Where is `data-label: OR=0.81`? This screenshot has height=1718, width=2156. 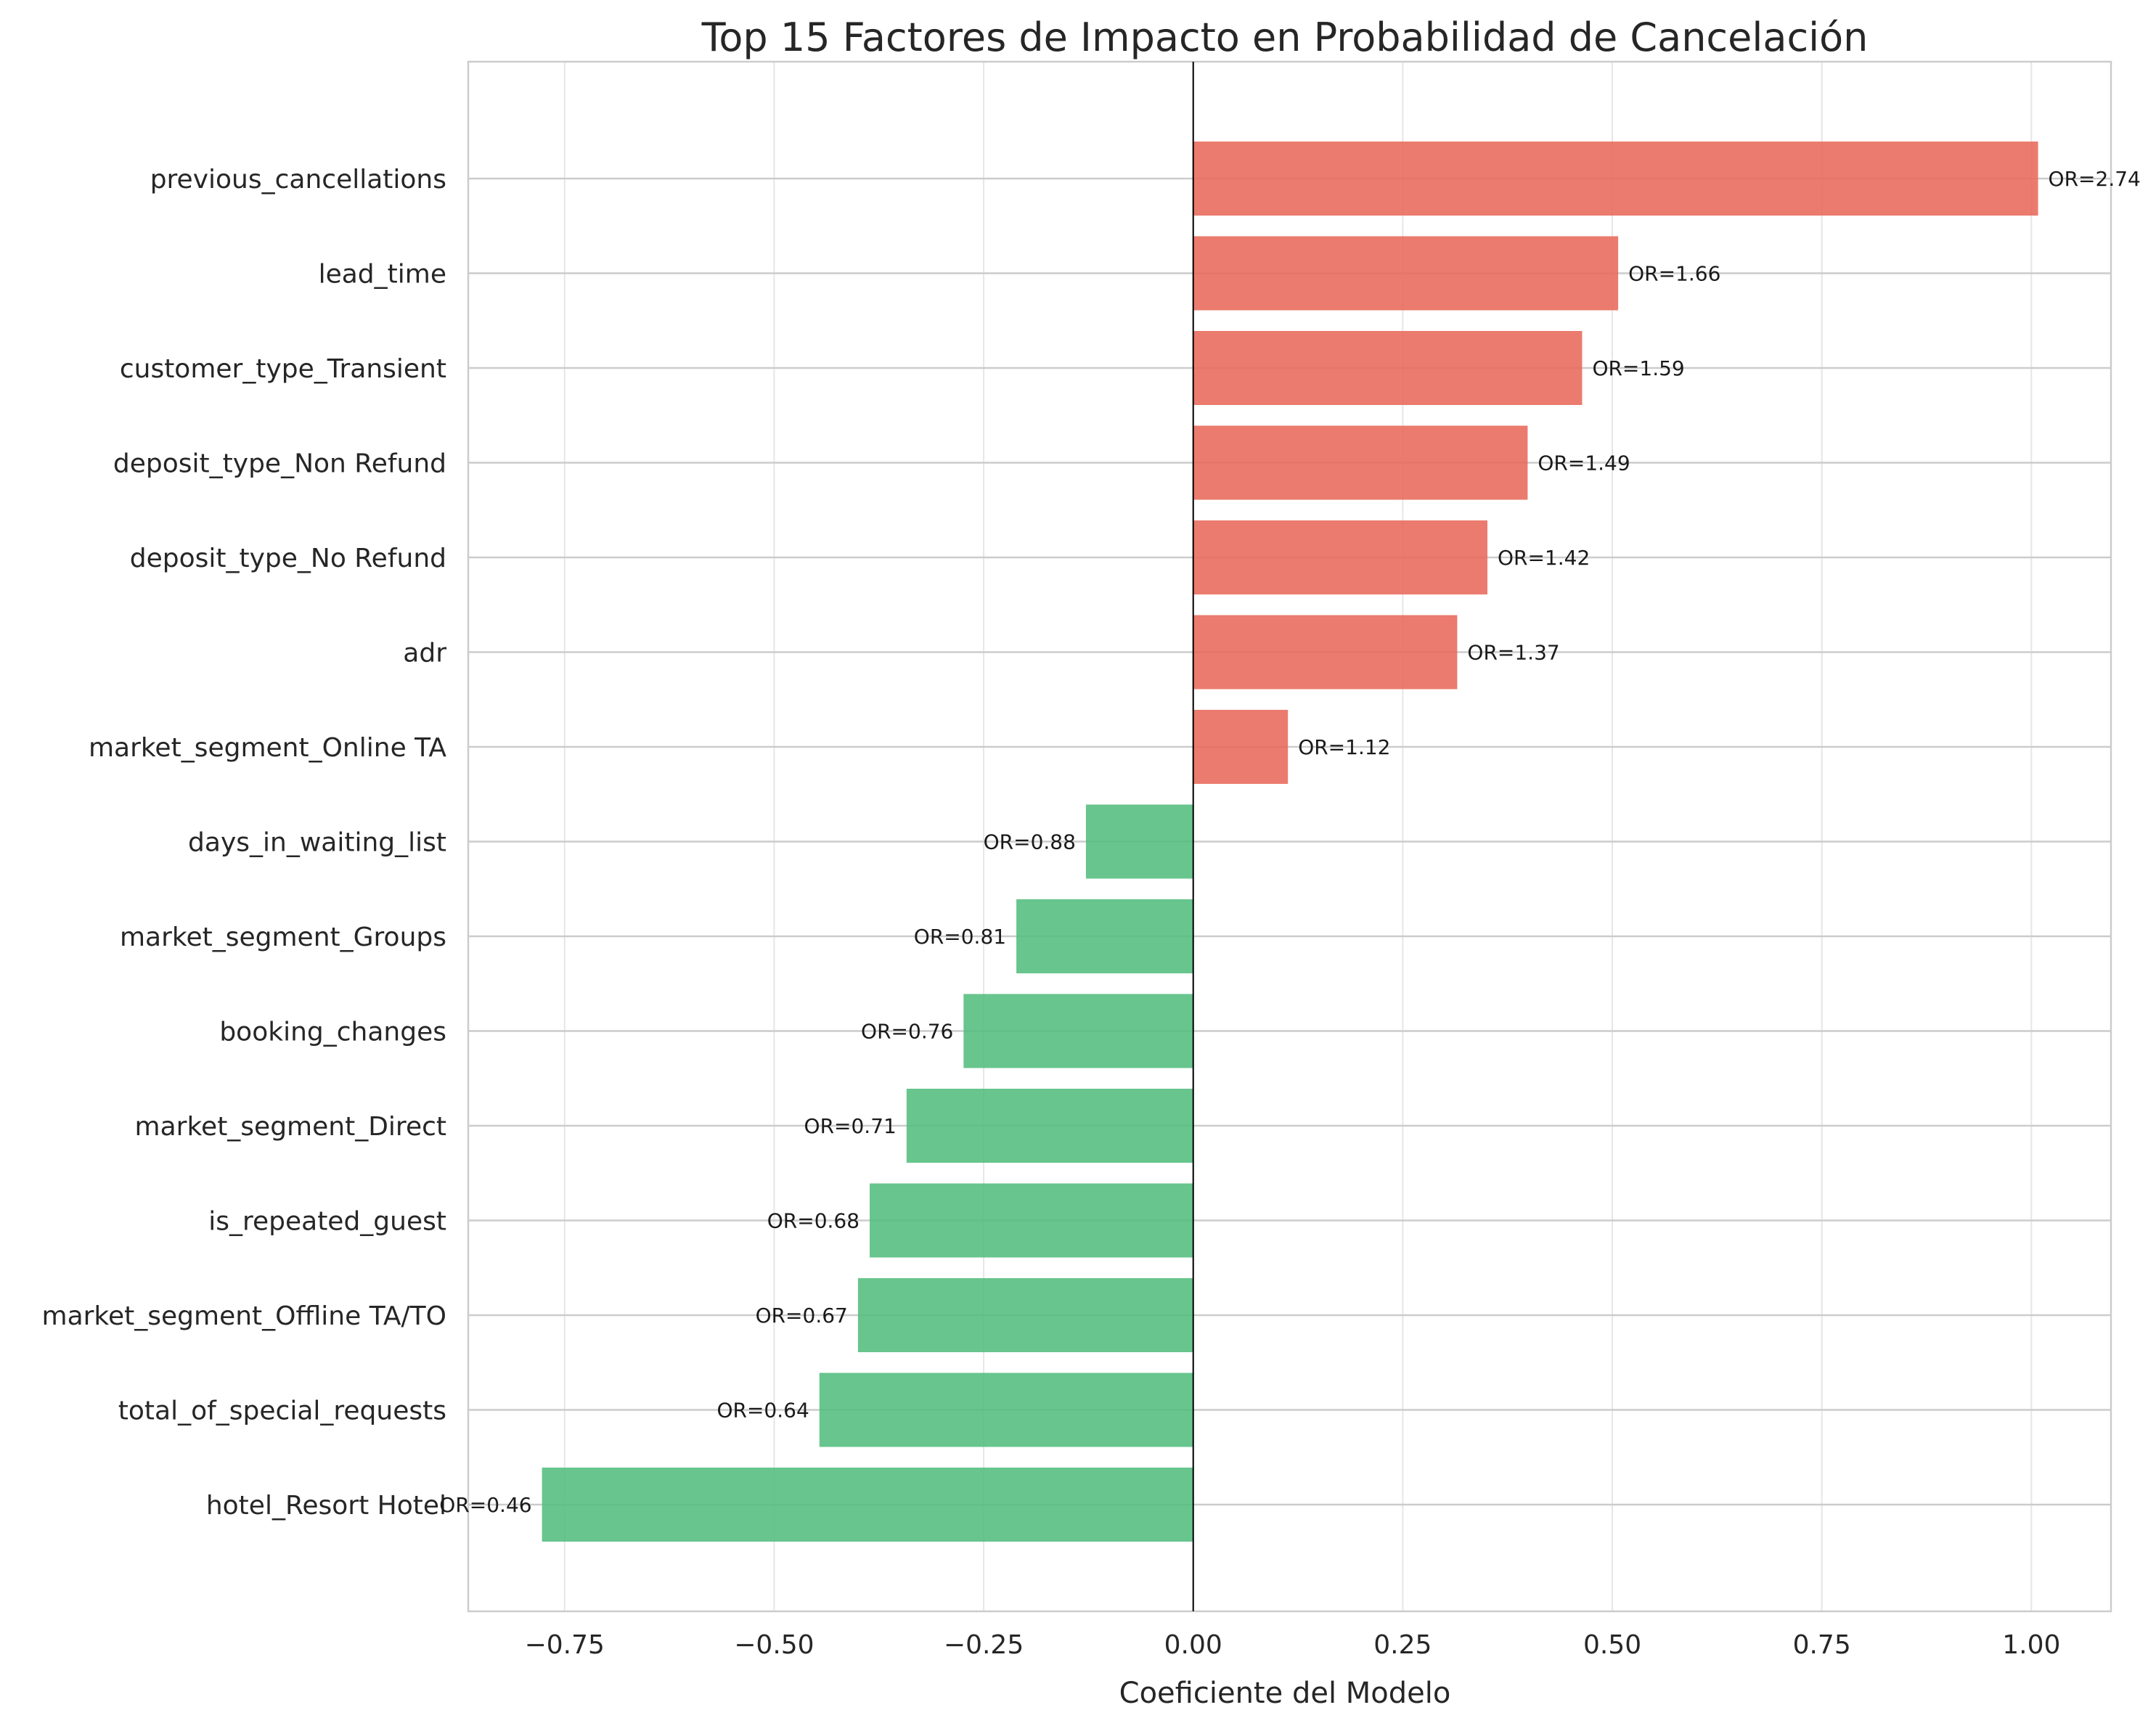 data-label: OR=0.81 is located at coordinates (960, 937).